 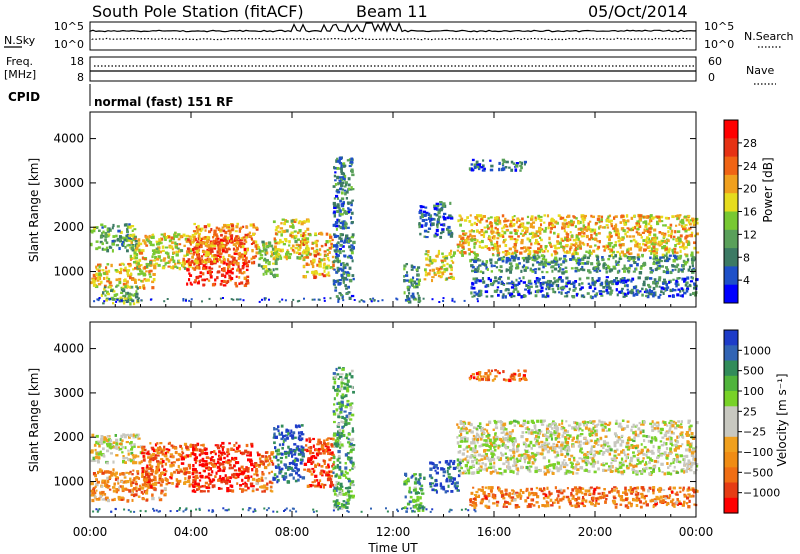 What do you see at coordinates (69, 26) in the screenshot?
I see `nsky-tick-high: 10^5` at bounding box center [69, 26].